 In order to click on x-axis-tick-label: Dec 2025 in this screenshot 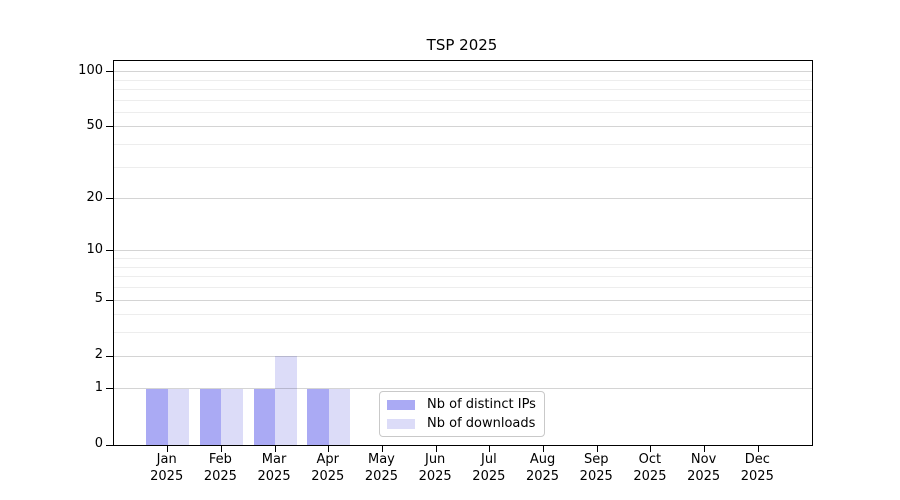, I will do `click(757, 468)`.